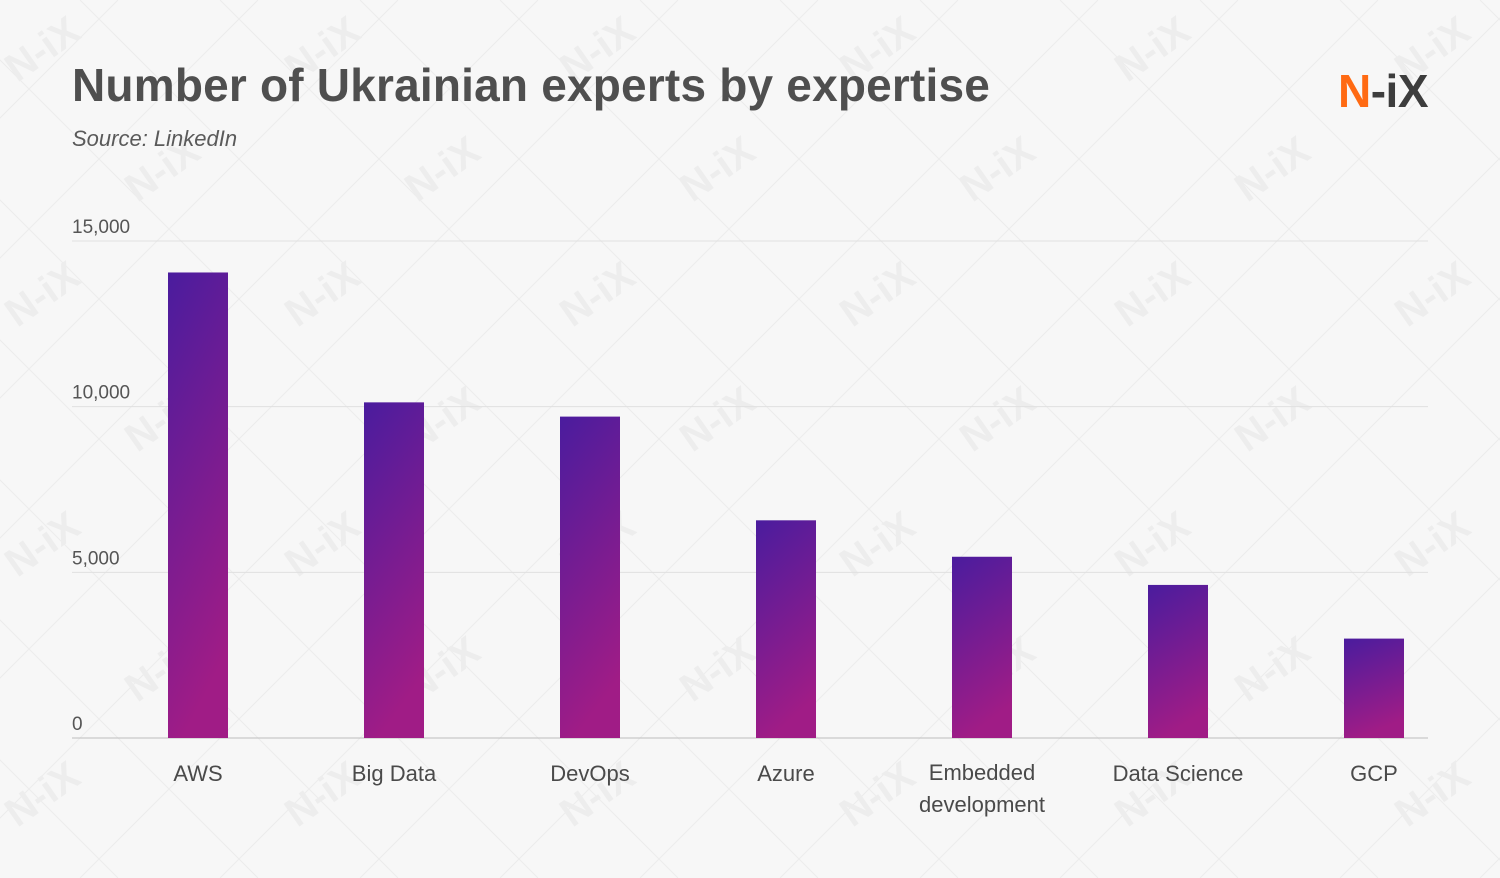  What do you see at coordinates (101, 227) in the screenshot?
I see `y-tick-label: 15,000` at bounding box center [101, 227].